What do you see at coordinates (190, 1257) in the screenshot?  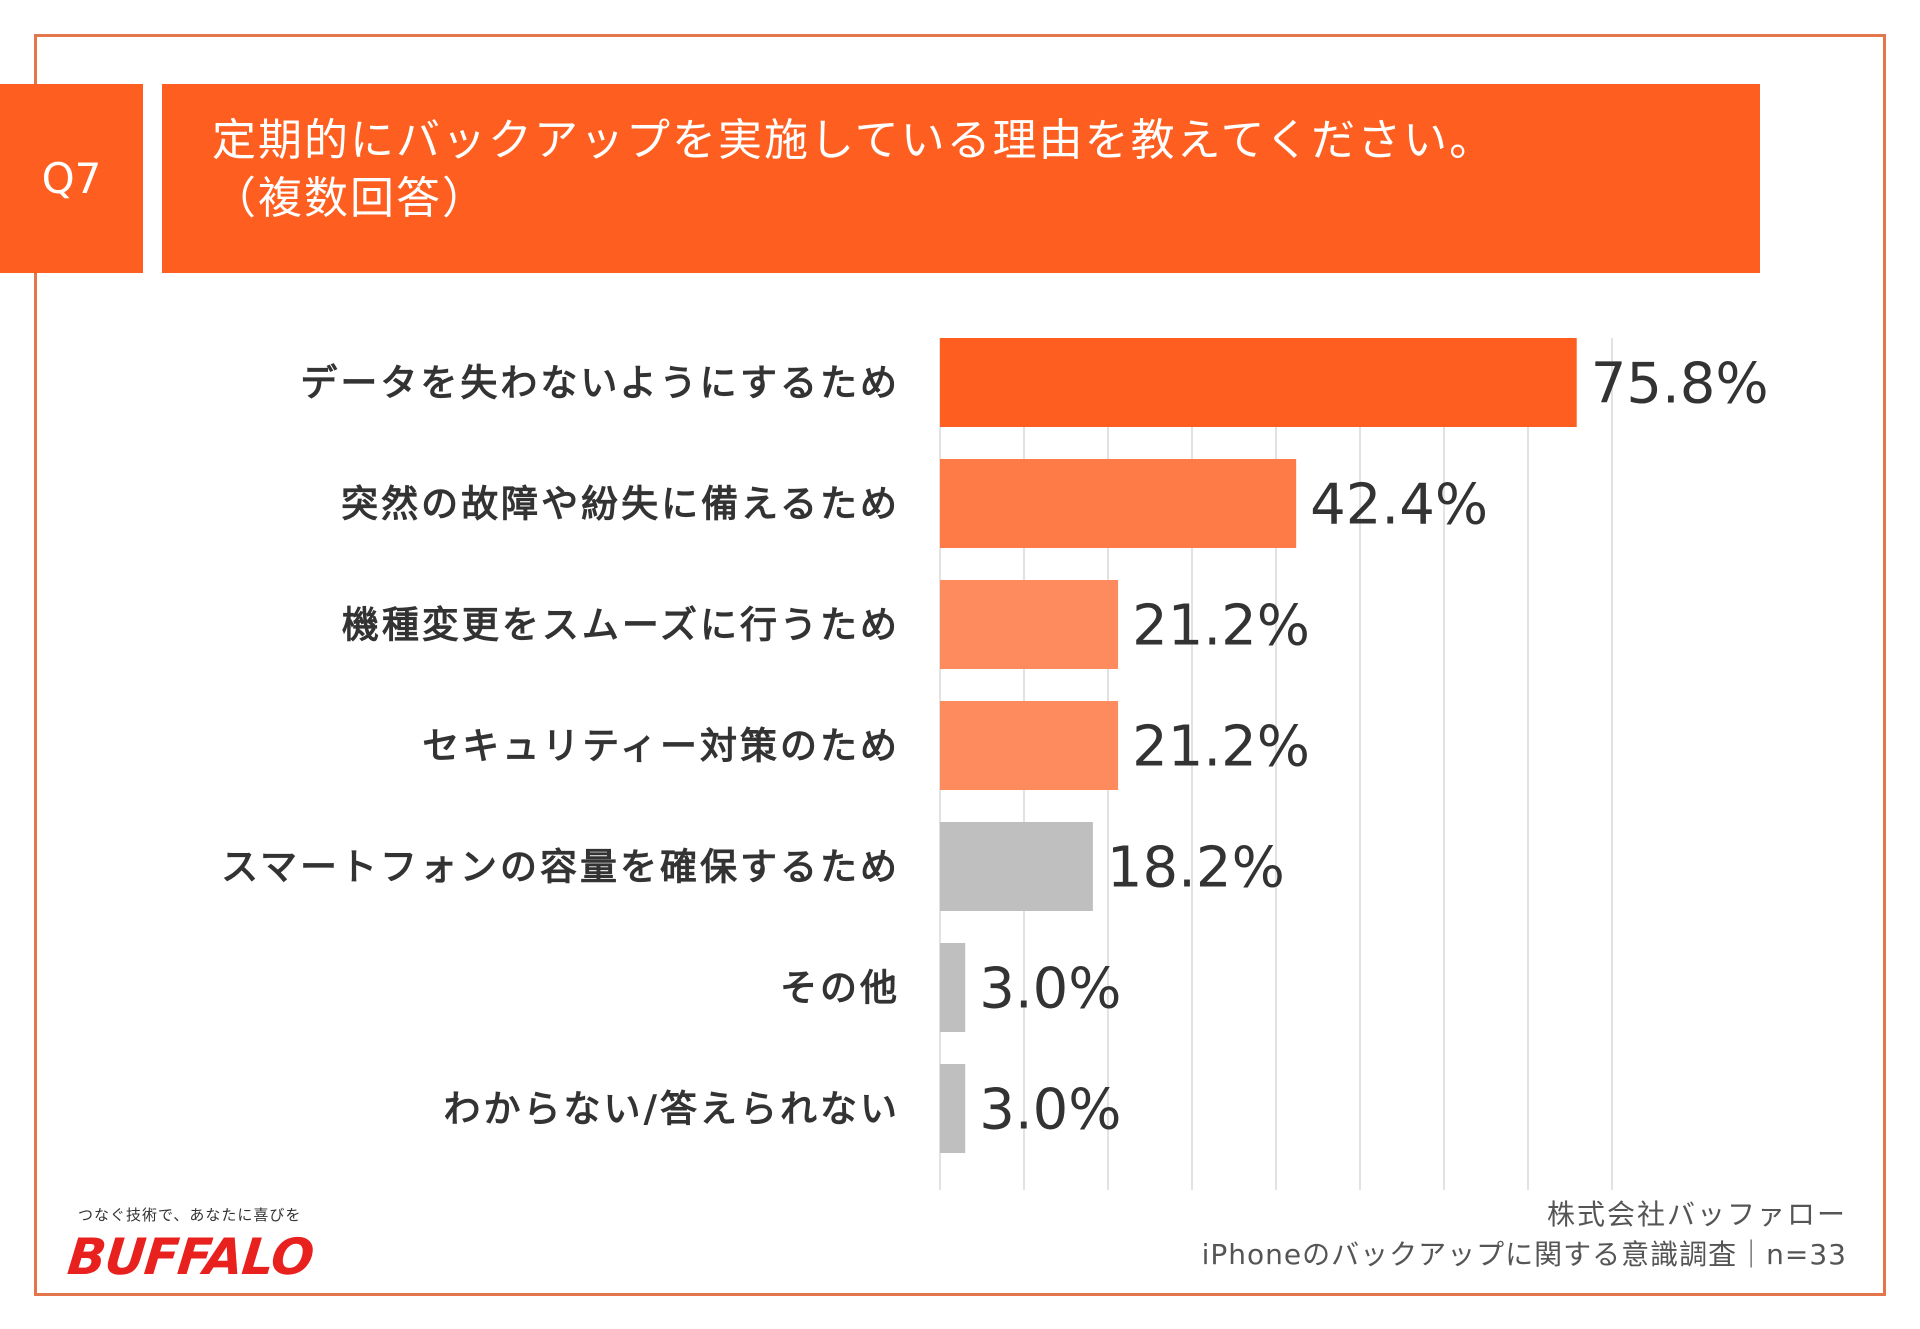 I see `buffalo-logo: BUFFALO` at bounding box center [190, 1257].